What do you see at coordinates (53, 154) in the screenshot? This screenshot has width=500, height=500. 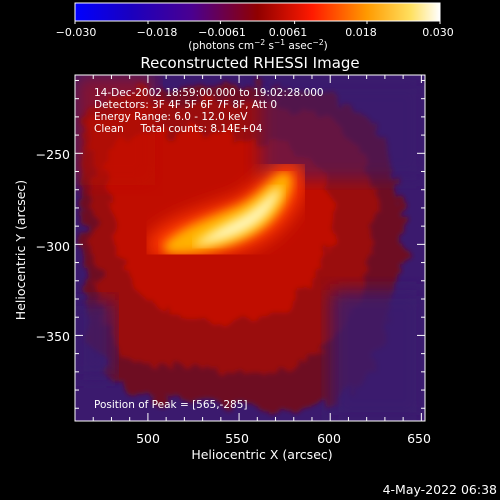 I see `y-tick-label: −250` at bounding box center [53, 154].